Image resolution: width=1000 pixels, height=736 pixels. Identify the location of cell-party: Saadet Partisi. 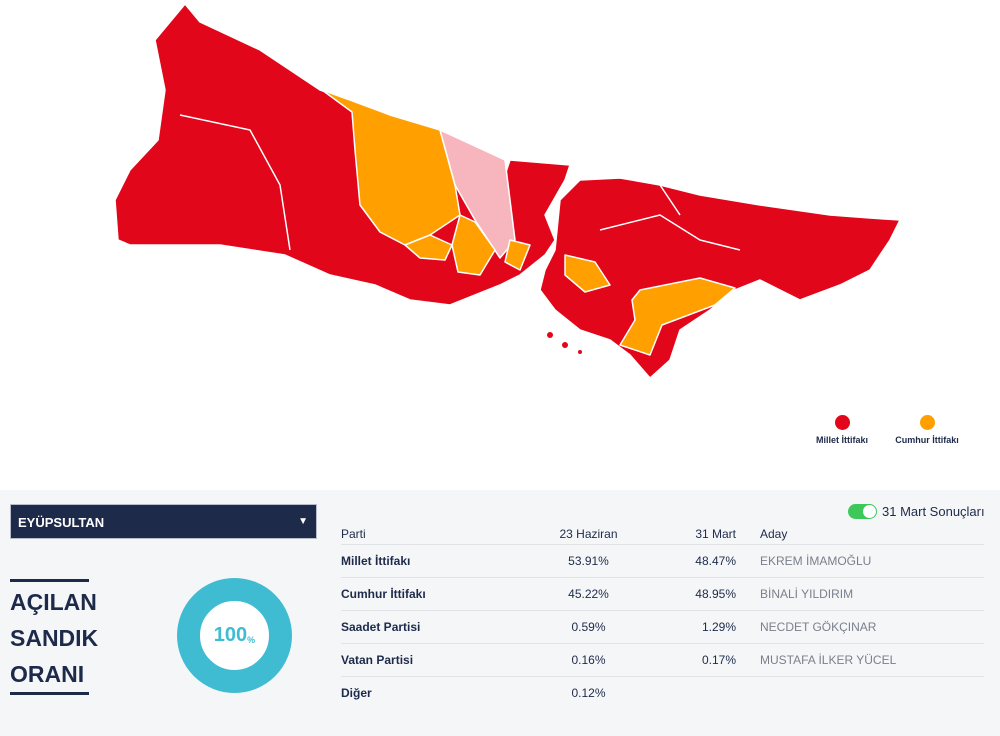
(436, 627).